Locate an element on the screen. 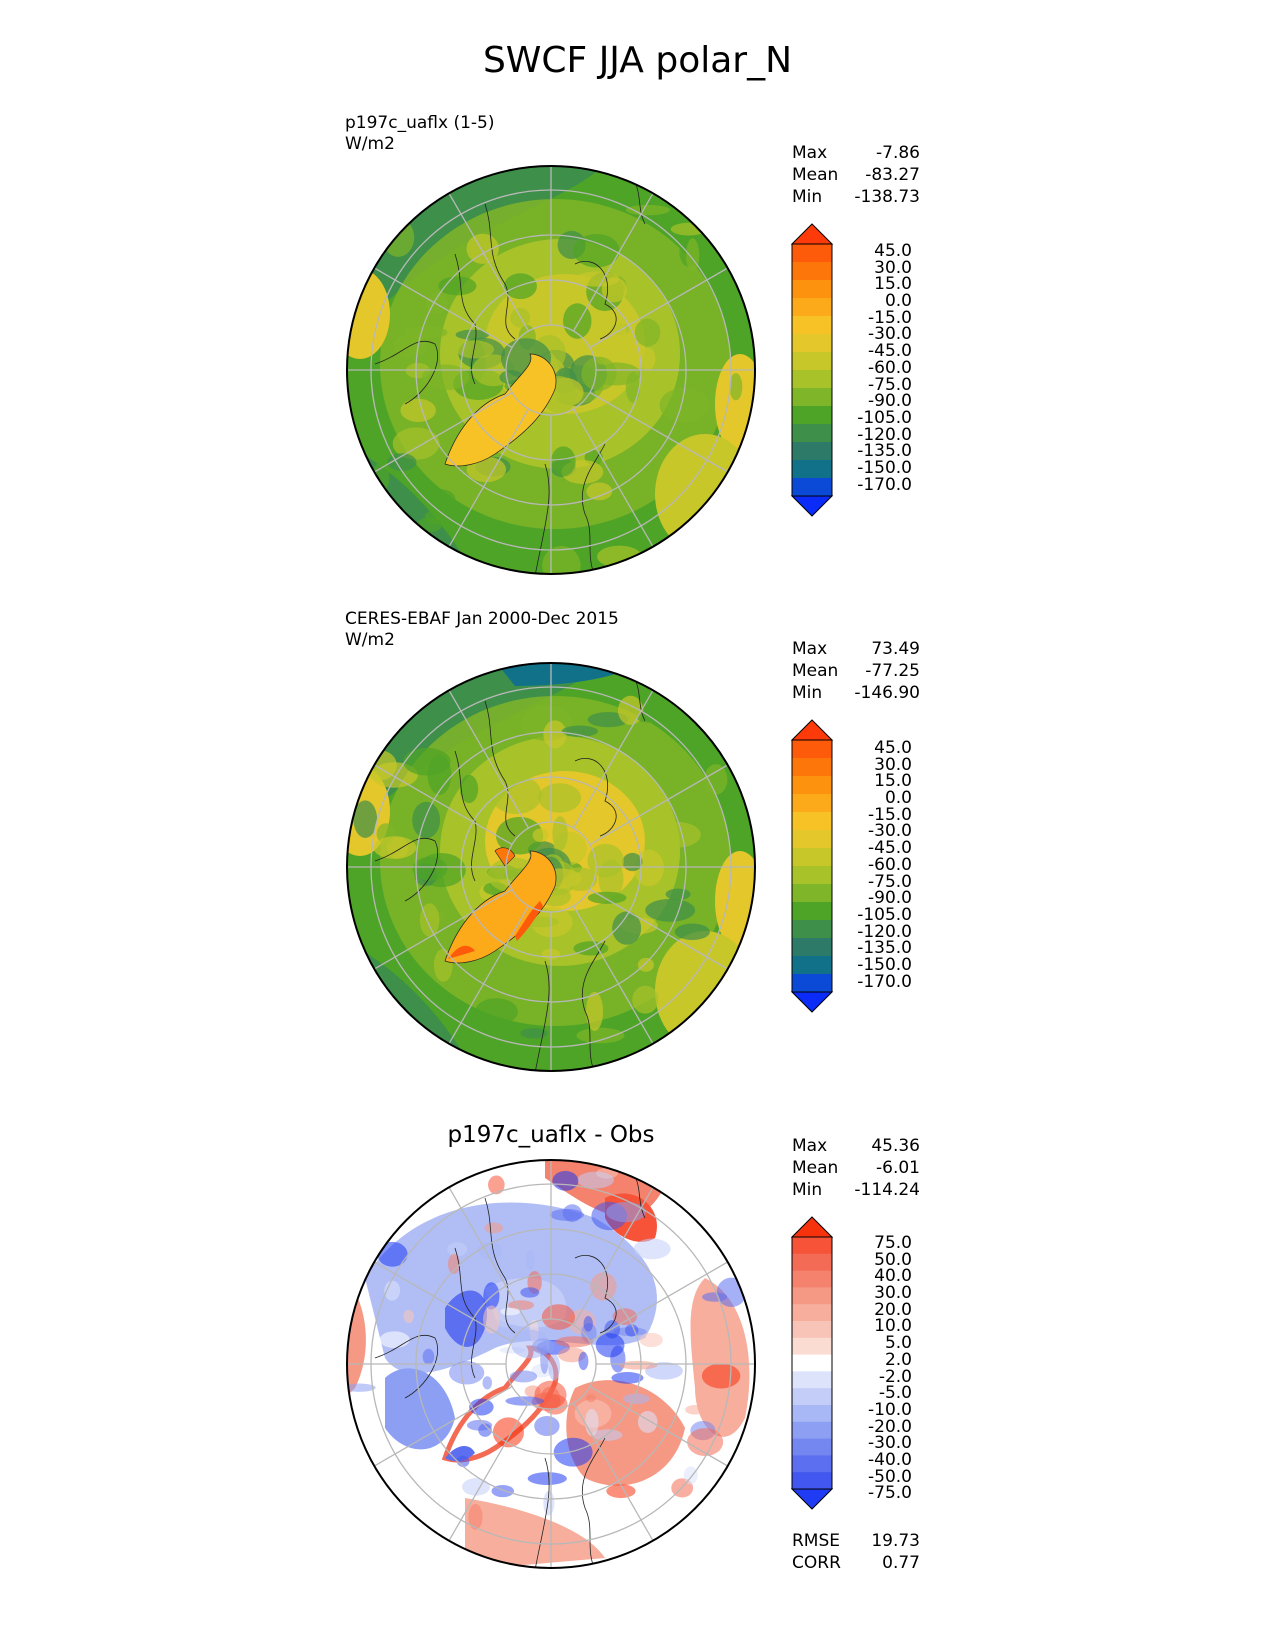  colorbar-tick-label: -50.0 is located at coordinates (890, 1476).